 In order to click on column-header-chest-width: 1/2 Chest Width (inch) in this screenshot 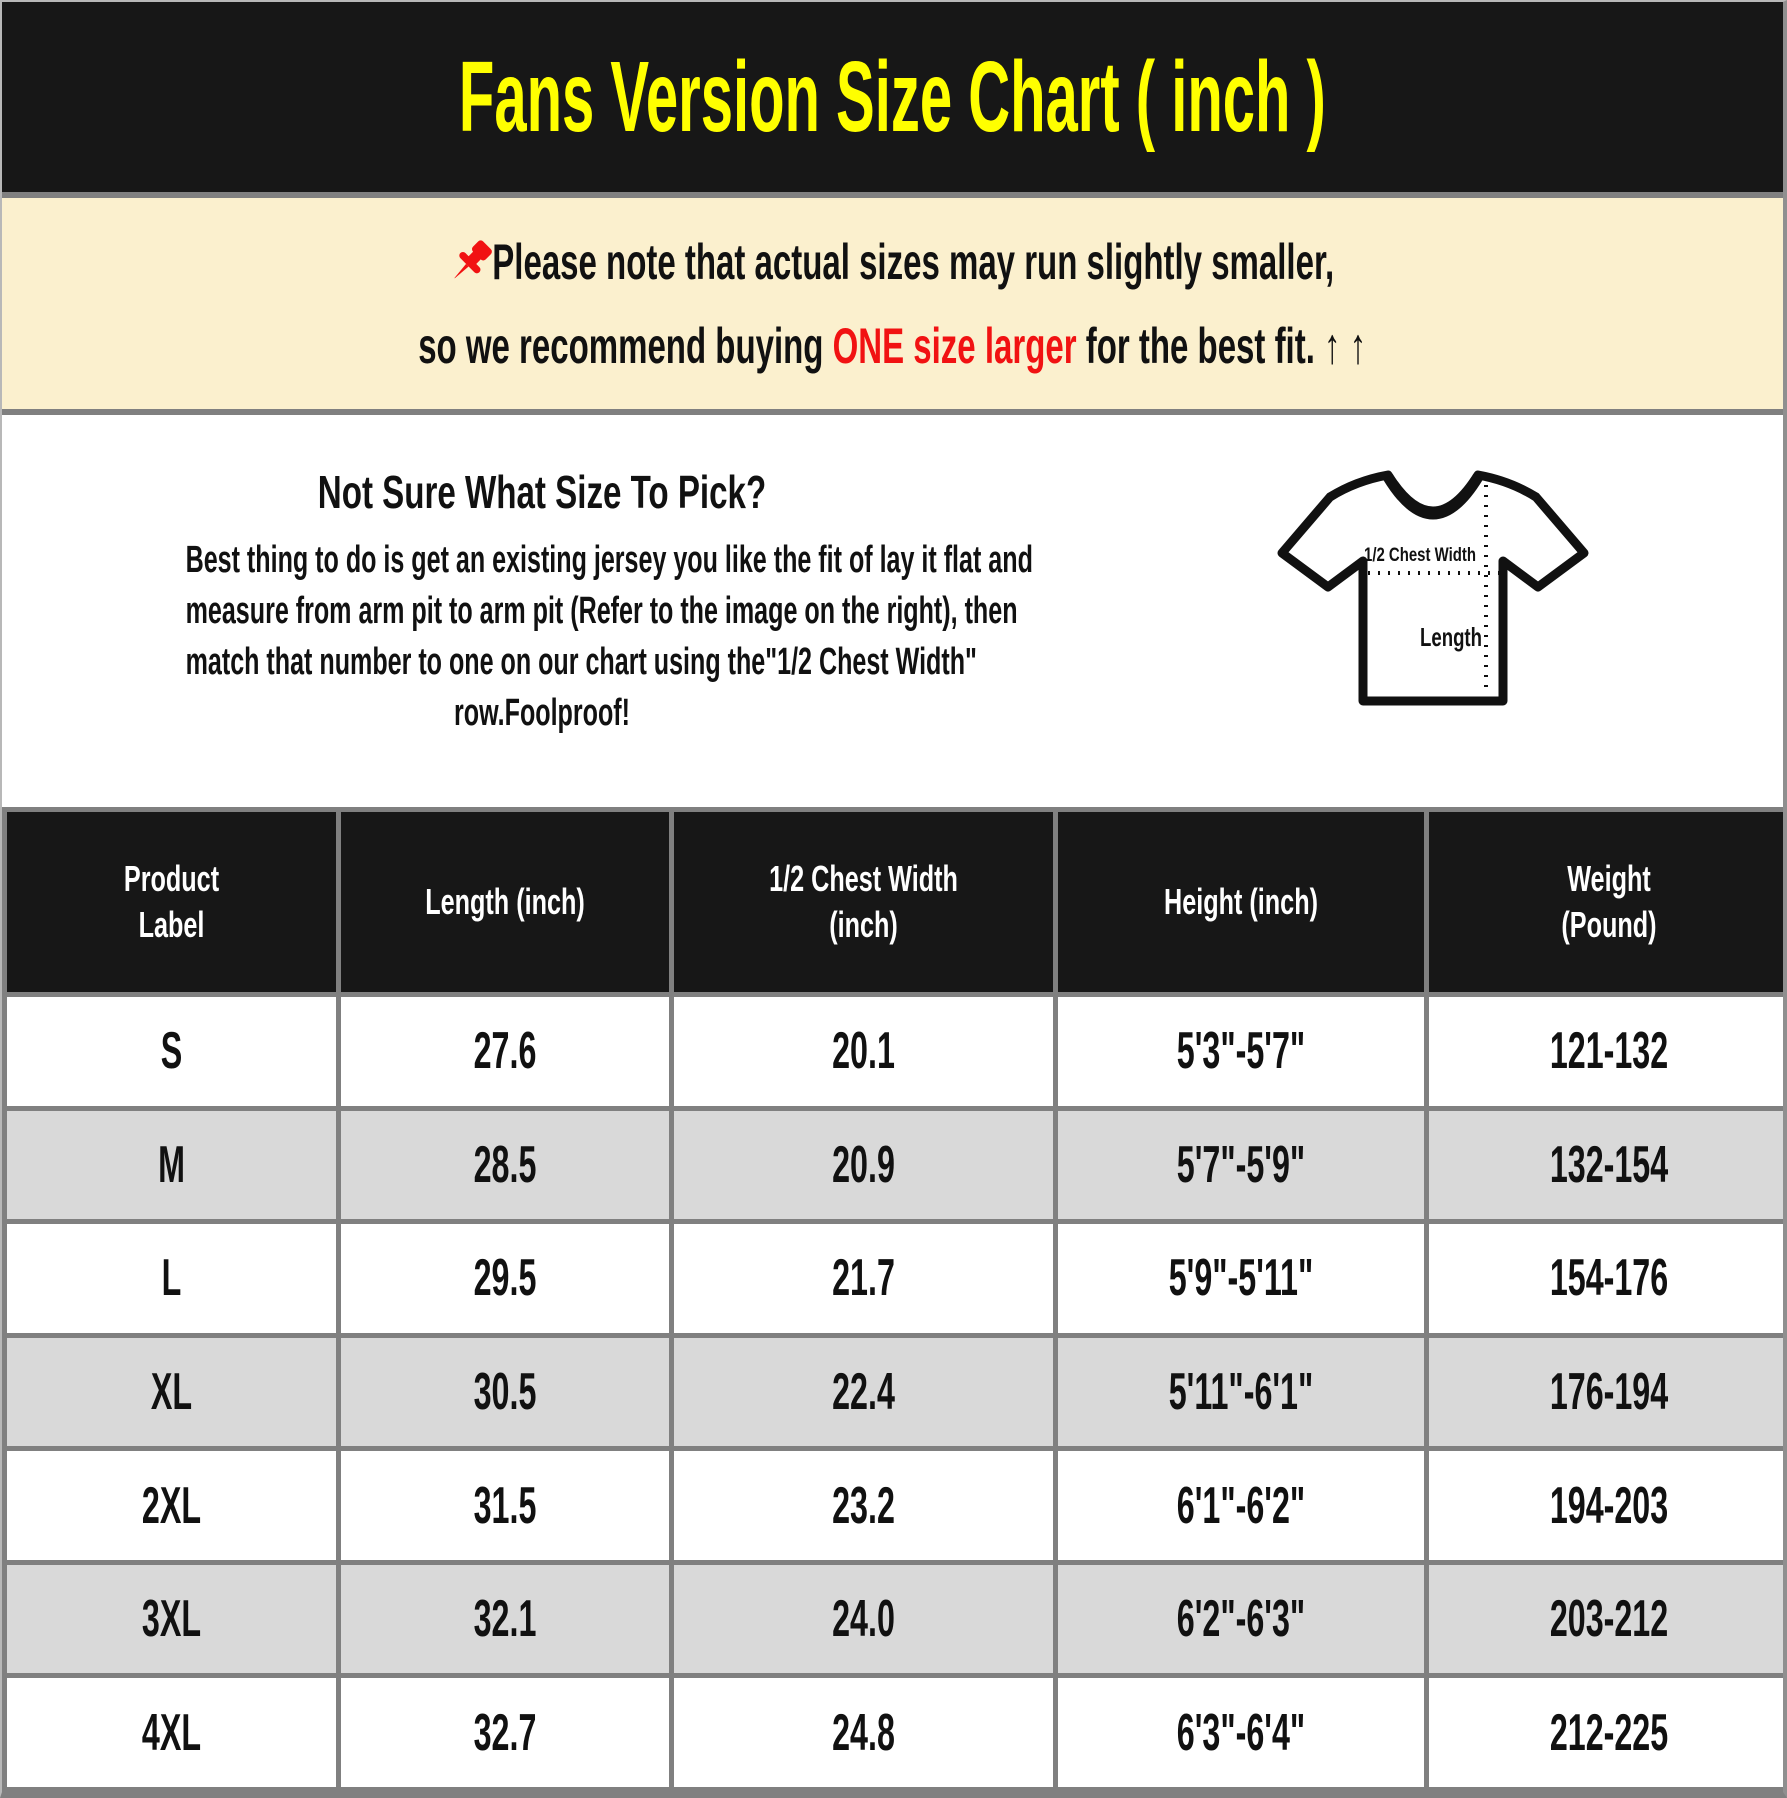, I will do `click(863, 902)`.